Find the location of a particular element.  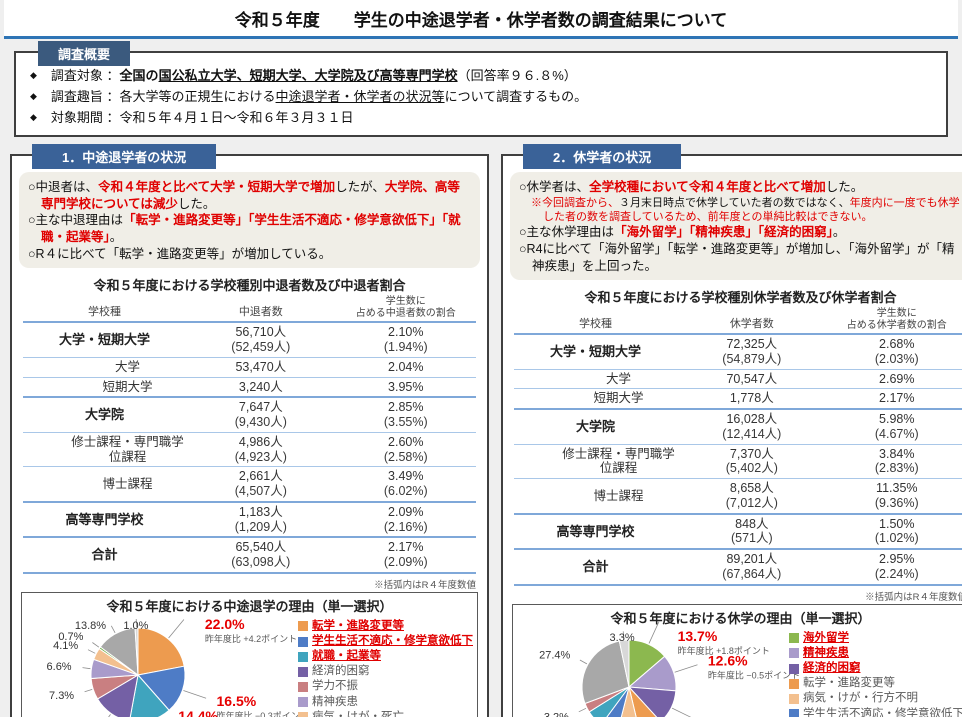

table-row: 博士課程 8,658人 (7,012人) 11.35% (9.36%) is located at coordinates (738, 496).